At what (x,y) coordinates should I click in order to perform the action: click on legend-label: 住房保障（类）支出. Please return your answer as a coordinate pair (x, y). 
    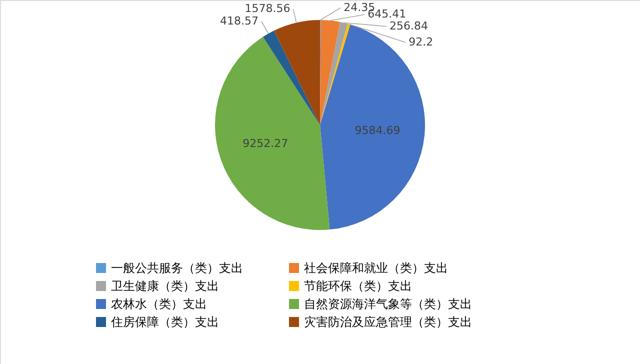
    Looking at the image, I should click on (164, 322).